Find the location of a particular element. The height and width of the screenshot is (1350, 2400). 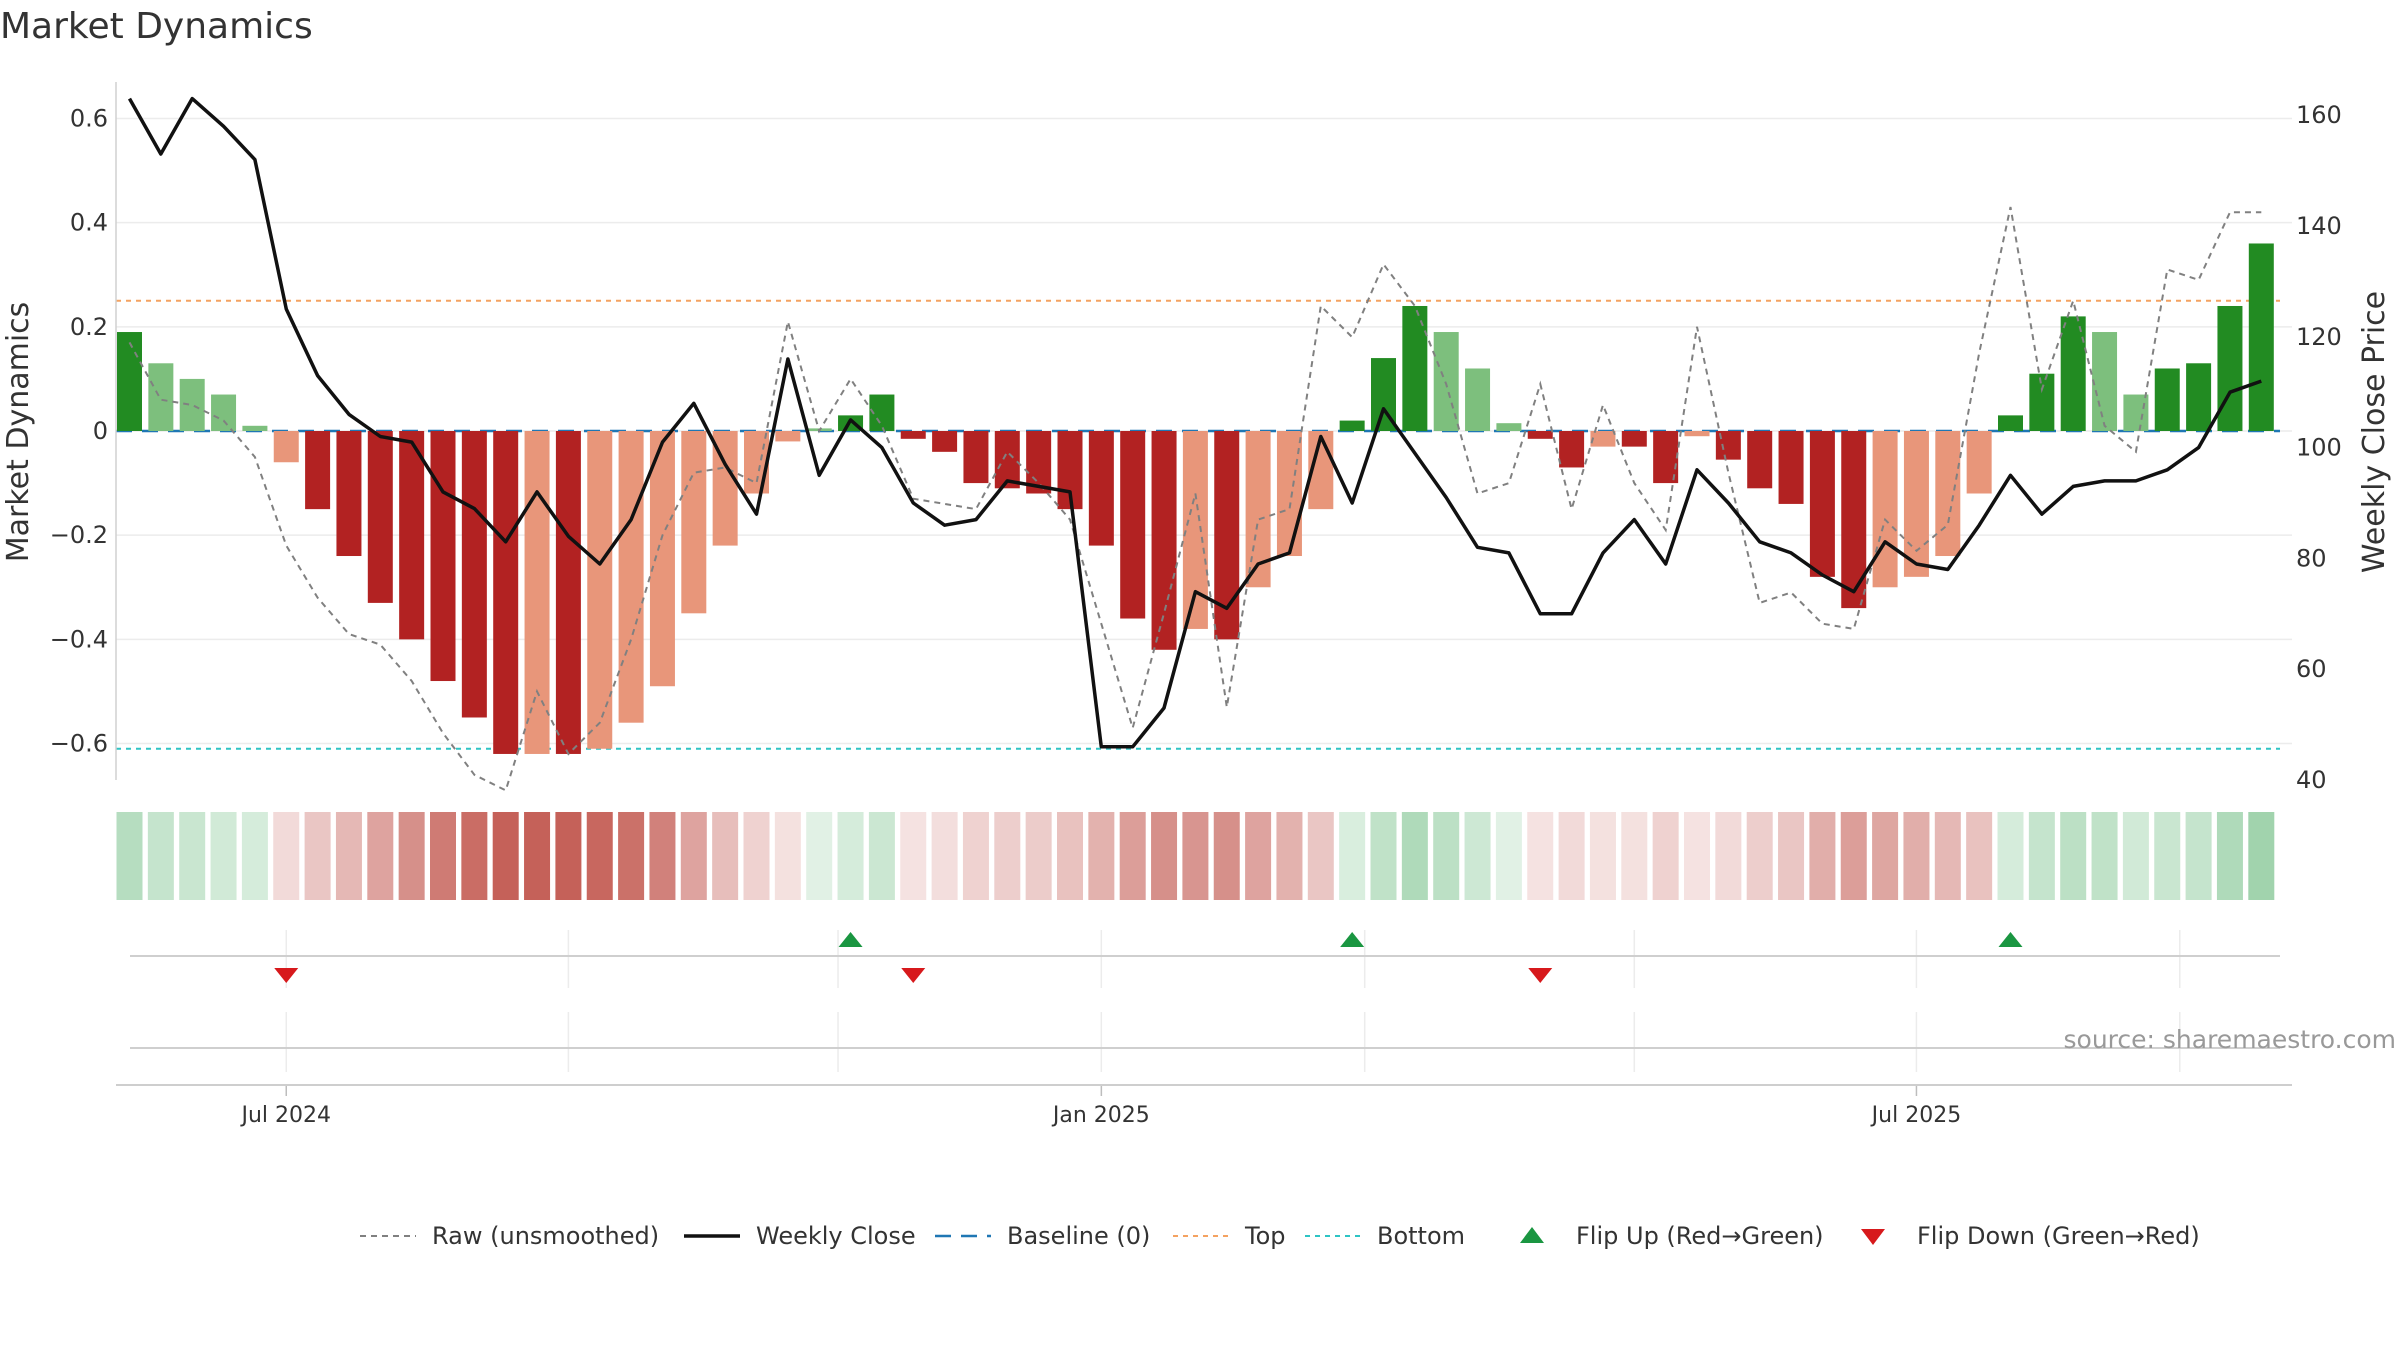

y-tick-label: 0.6 is located at coordinates (89, 118).